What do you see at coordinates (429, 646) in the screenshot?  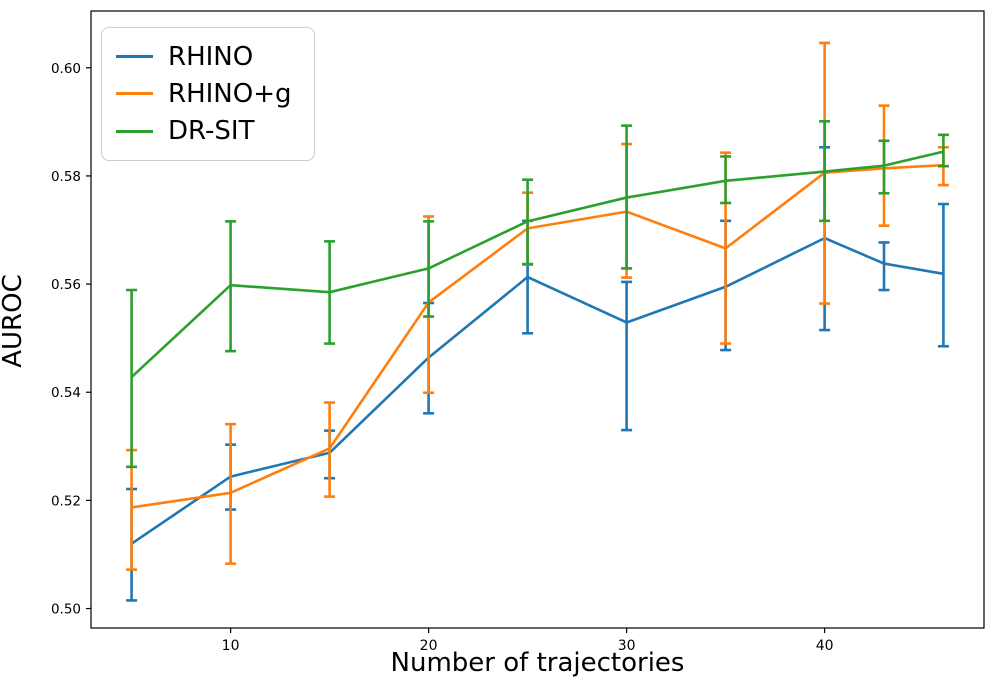 I see `x-tick-label: 20` at bounding box center [429, 646].